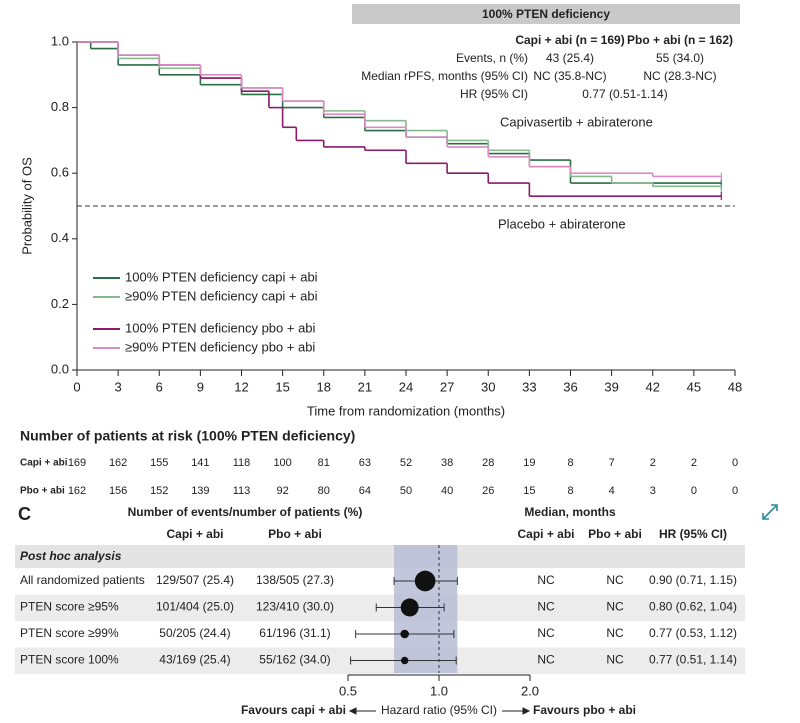 Image resolution: width=800 pixels, height=723 pixels. I want to click on y-tick-label: 1.0, so click(60, 40).